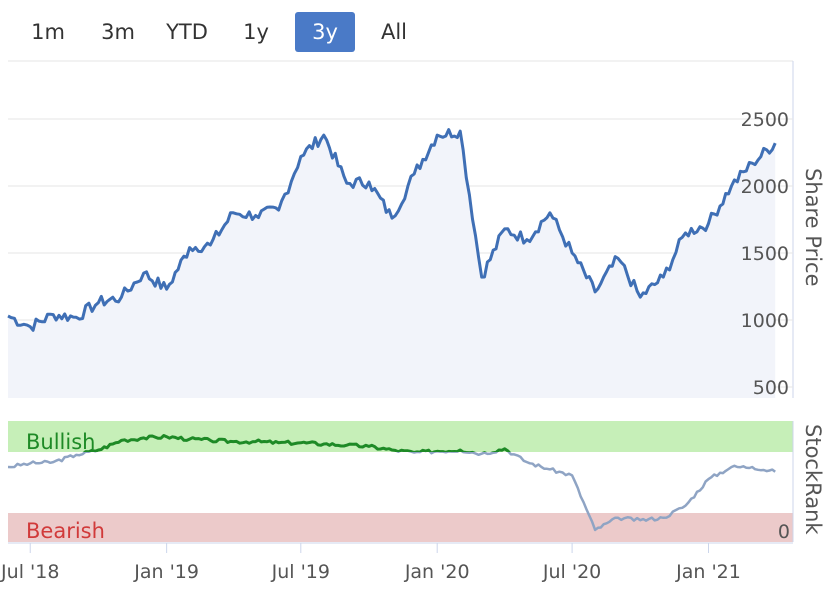 The height and width of the screenshot is (589, 839). Describe the element at coordinates (118, 32) in the screenshot. I see `range-button-3m: 3m` at that location.